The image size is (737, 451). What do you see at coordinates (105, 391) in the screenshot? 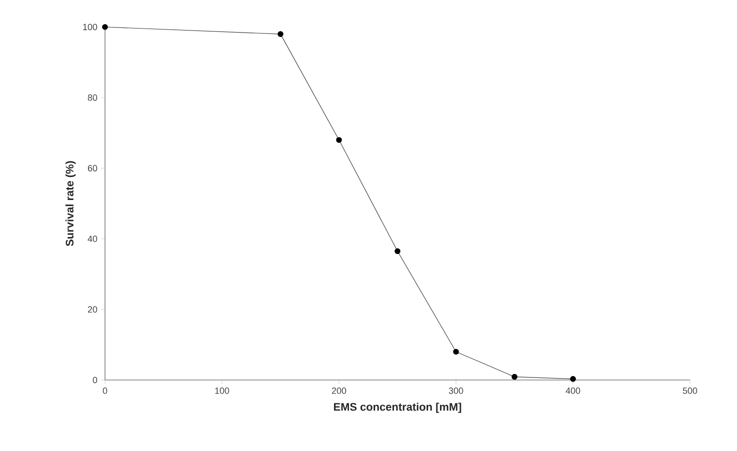
I see `x-tick-label: 0` at bounding box center [105, 391].